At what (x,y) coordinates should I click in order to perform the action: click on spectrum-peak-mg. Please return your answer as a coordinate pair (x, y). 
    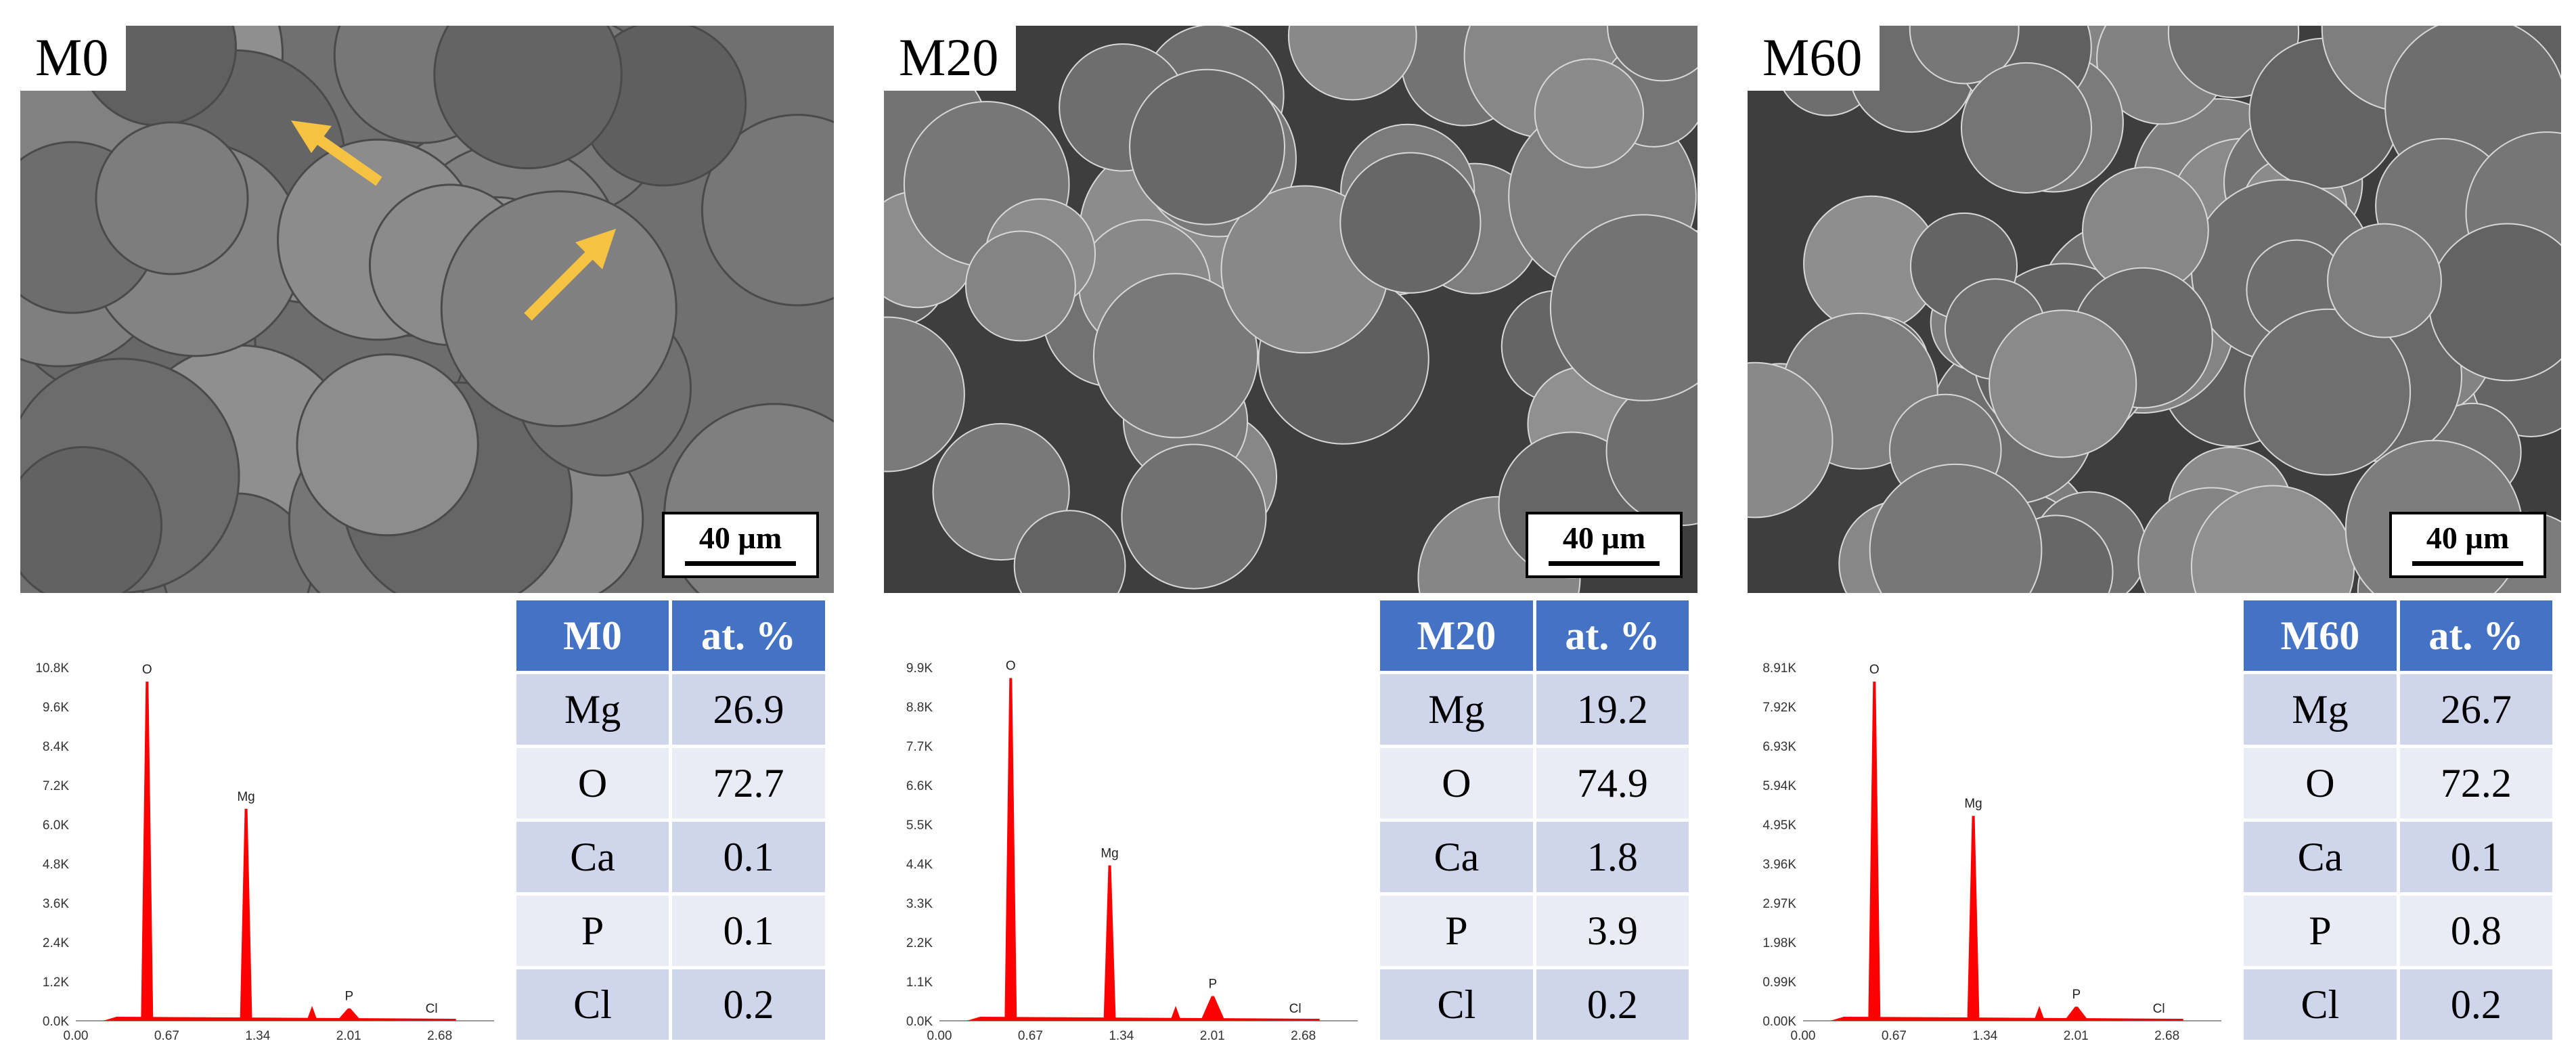
    Looking at the image, I should click on (1973, 918).